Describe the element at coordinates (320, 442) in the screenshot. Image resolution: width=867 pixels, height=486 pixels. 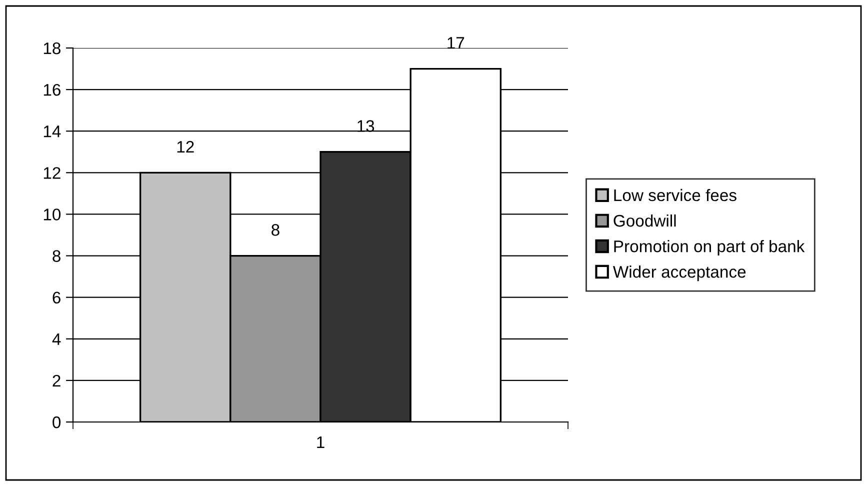
I see `x-tick-label: 1` at that location.